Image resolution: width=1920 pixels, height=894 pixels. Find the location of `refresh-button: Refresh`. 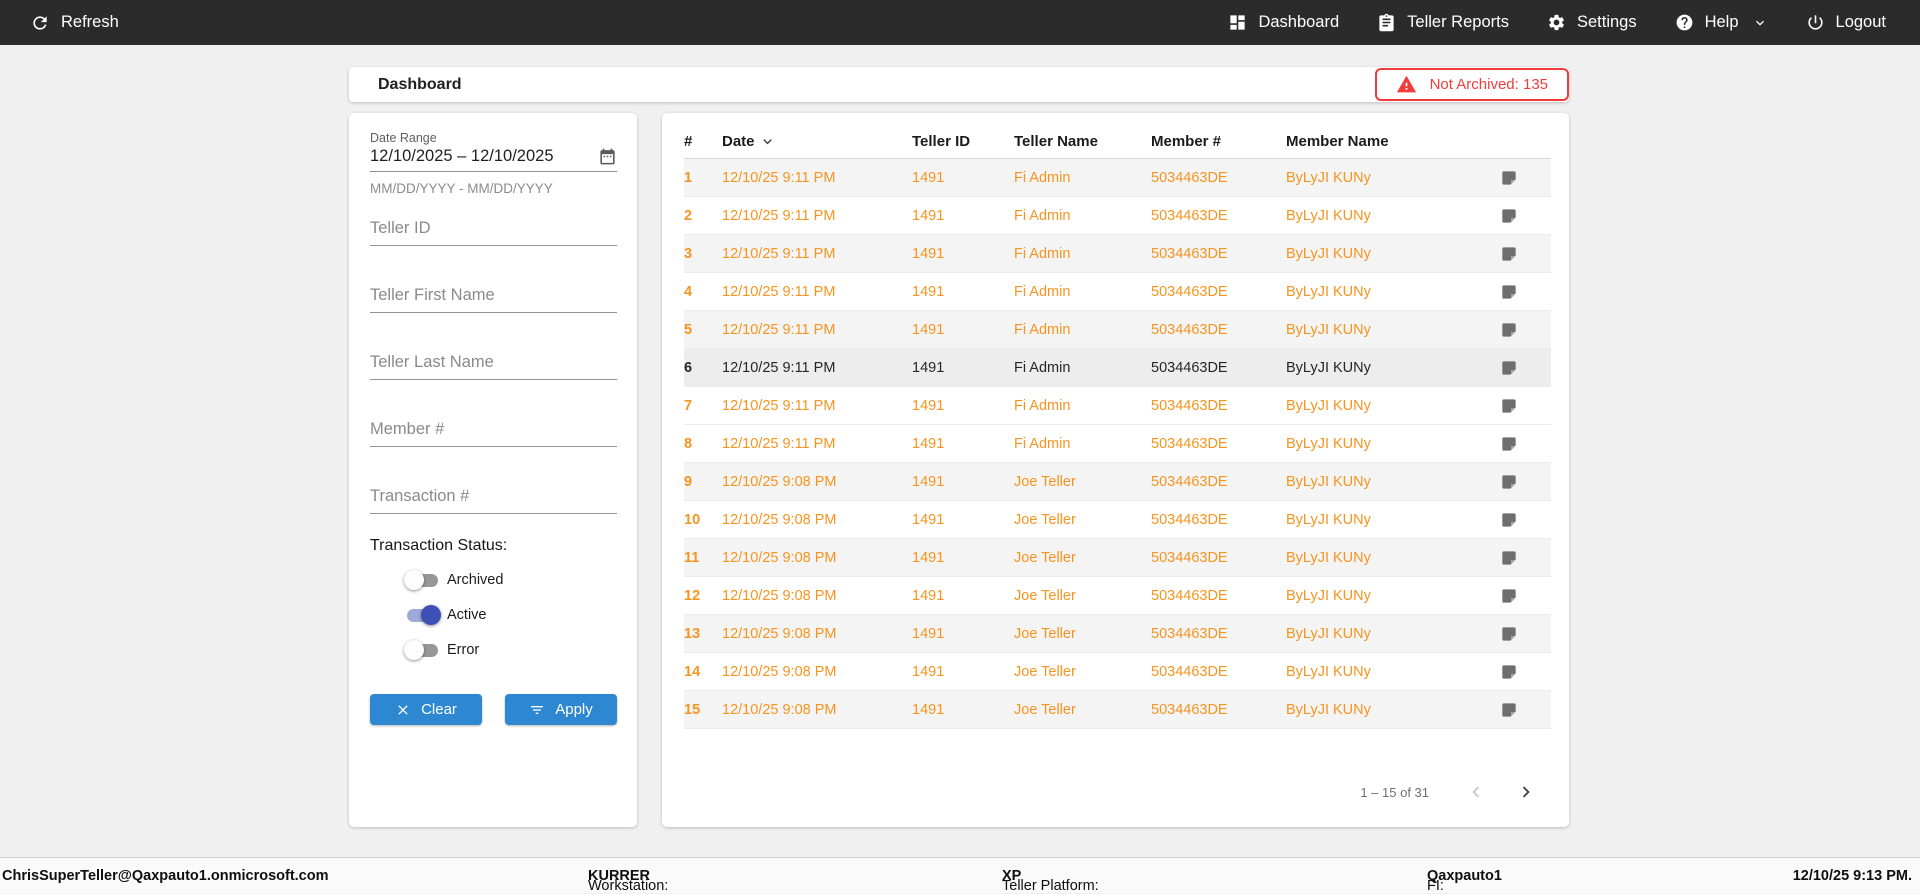

refresh-button: Refresh is located at coordinates (74, 23).